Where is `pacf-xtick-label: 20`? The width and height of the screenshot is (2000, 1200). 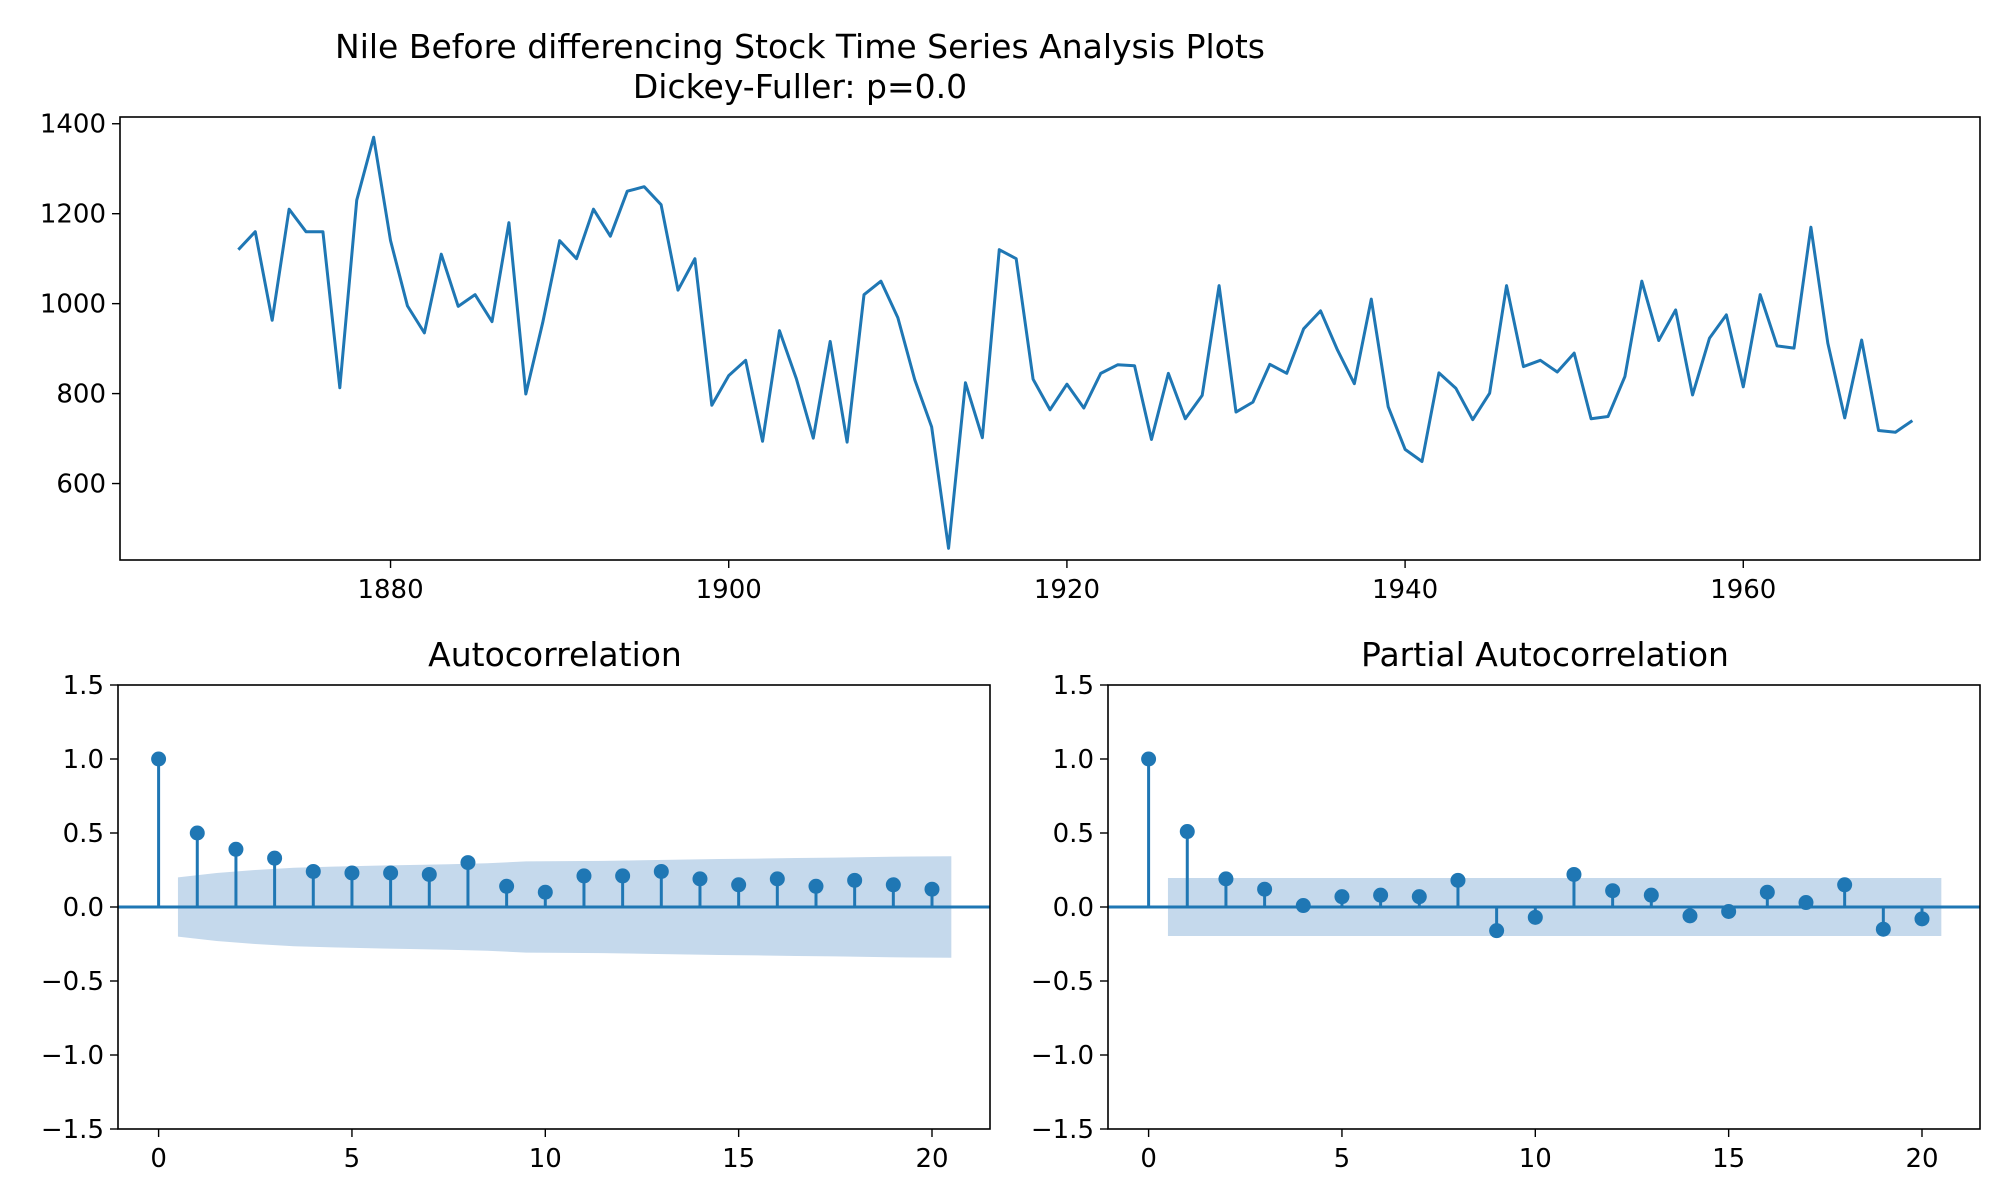 pacf-xtick-label: 20 is located at coordinates (1921, 1159).